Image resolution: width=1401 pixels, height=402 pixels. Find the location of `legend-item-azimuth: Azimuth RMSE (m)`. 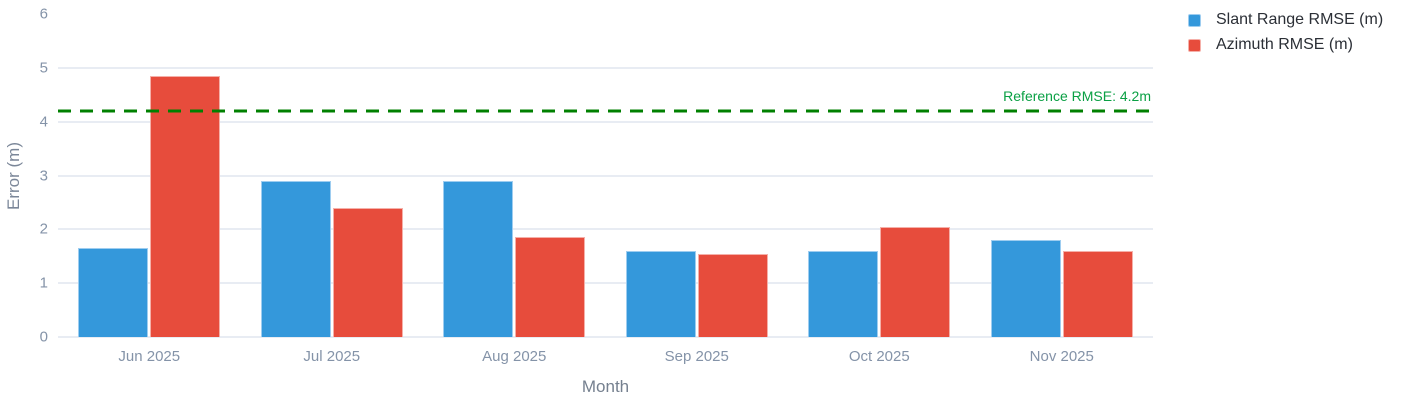

legend-item-azimuth: Azimuth RMSE (m) is located at coordinates (1285, 45).